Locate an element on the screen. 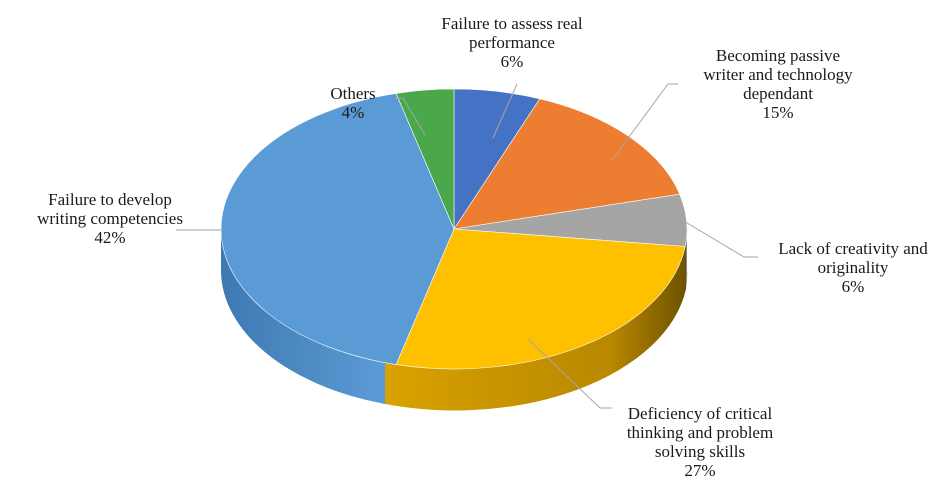  data-label-text: thinking and problem is located at coordinates (700, 432).